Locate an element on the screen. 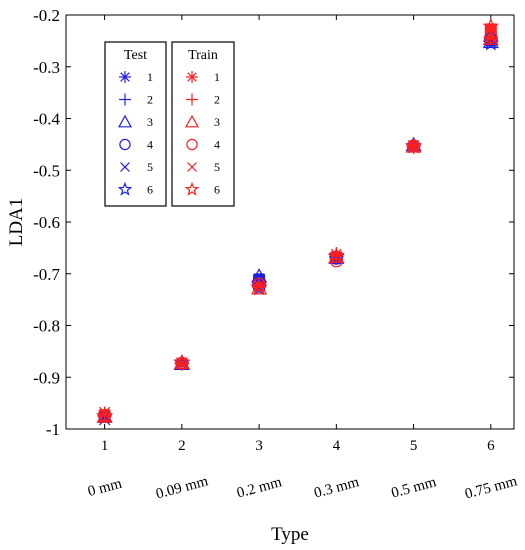 Image resolution: width=525 pixels, height=550 pixels. y-tick-label: -0.5 is located at coordinates (46, 170).